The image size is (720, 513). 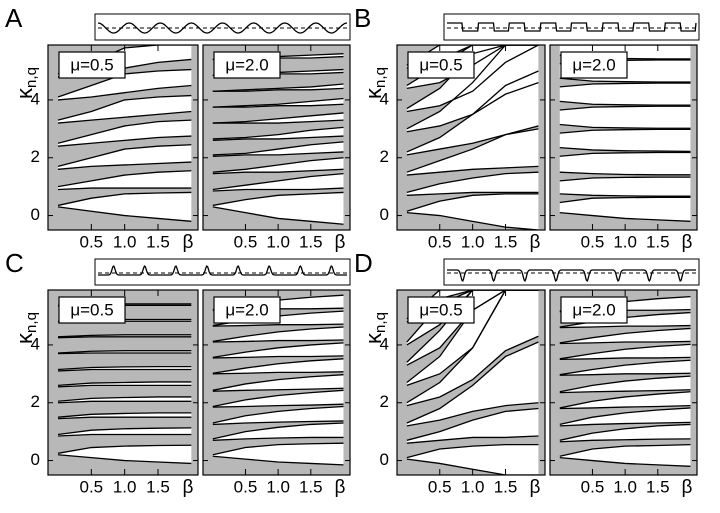 I want to click on potential-inset, so click(x=222, y=272).